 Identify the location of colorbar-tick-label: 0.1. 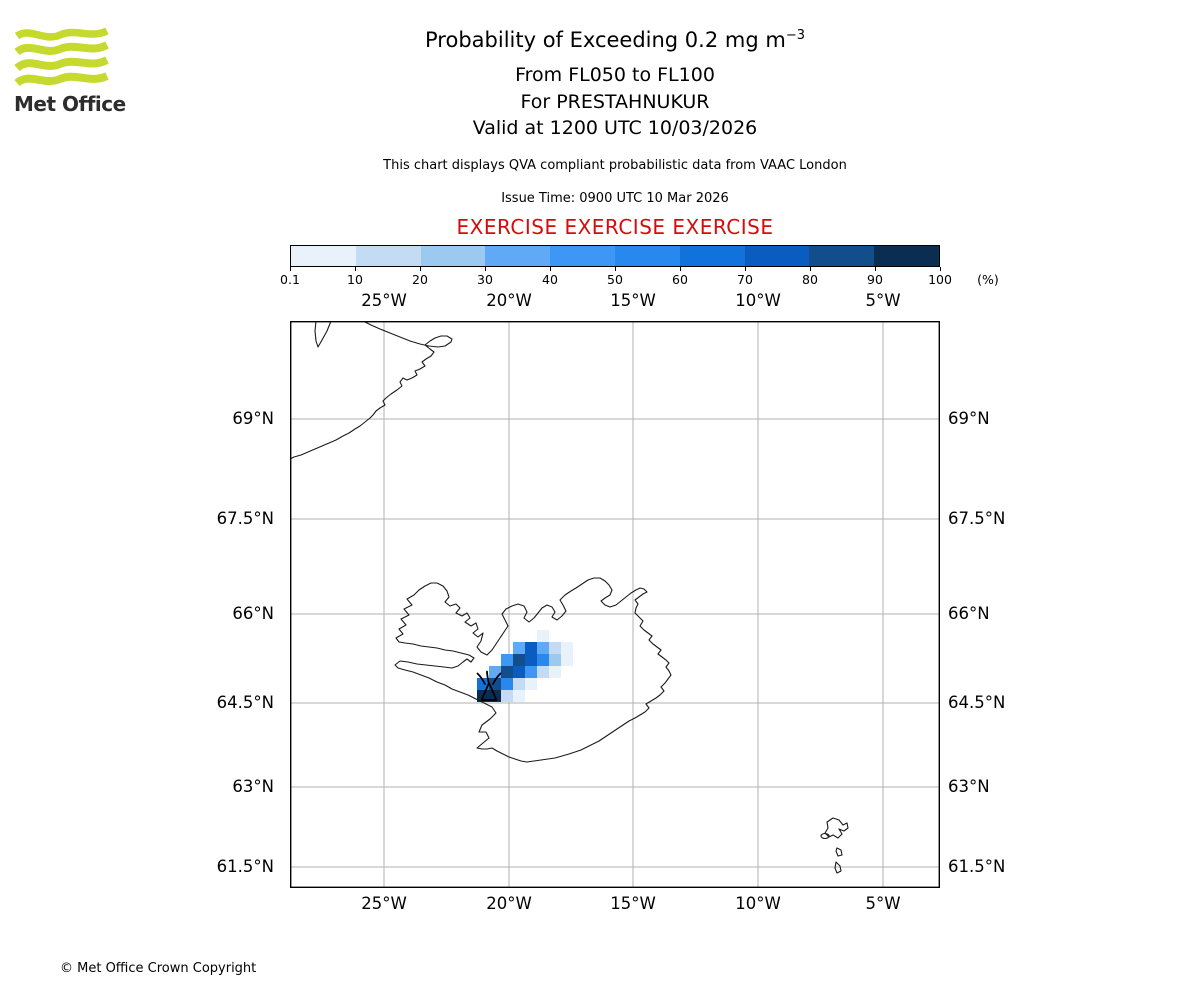
(290, 279).